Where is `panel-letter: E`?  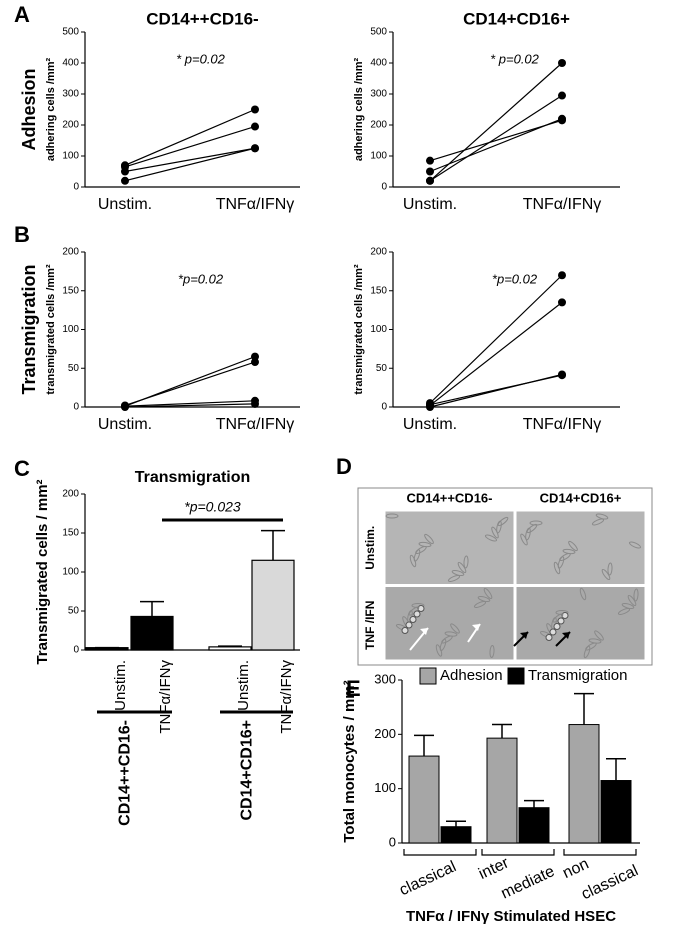
panel-letter: E is located at coordinates (353, 688).